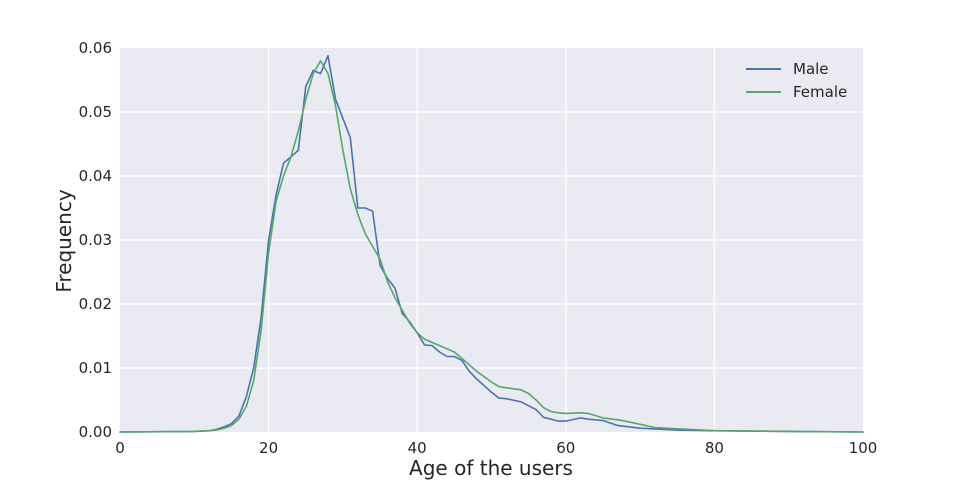  I want to click on x-tick-label: 20, so click(268, 448).